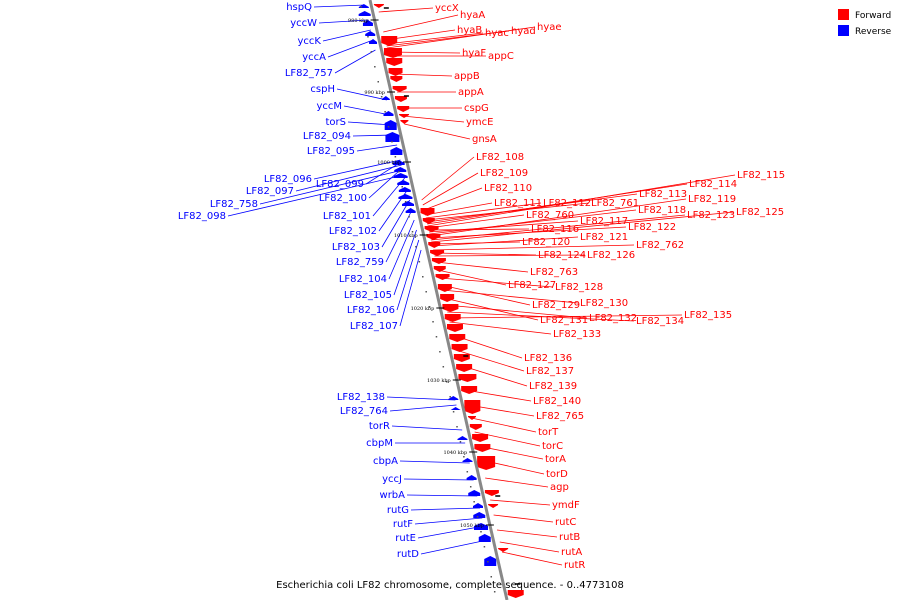 This screenshot has width=900, height=600. Describe the element at coordinates (471, 92) in the screenshot. I see `gene-label-appA: appA` at that location.